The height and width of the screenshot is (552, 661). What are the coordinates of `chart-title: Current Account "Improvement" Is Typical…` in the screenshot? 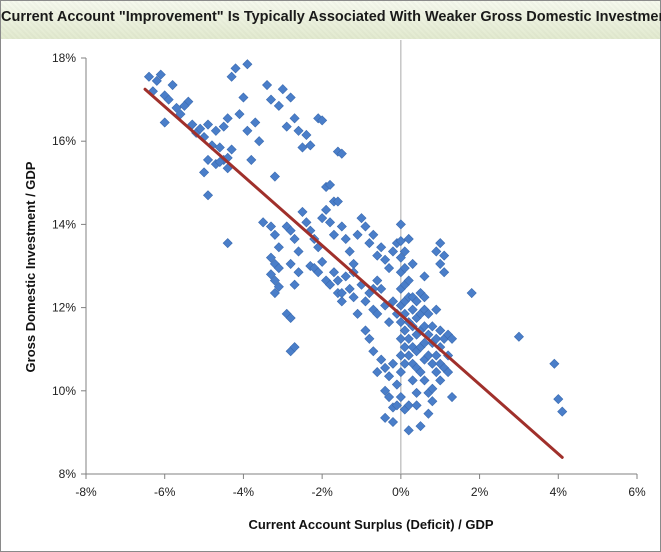 It's located at (331, 17).